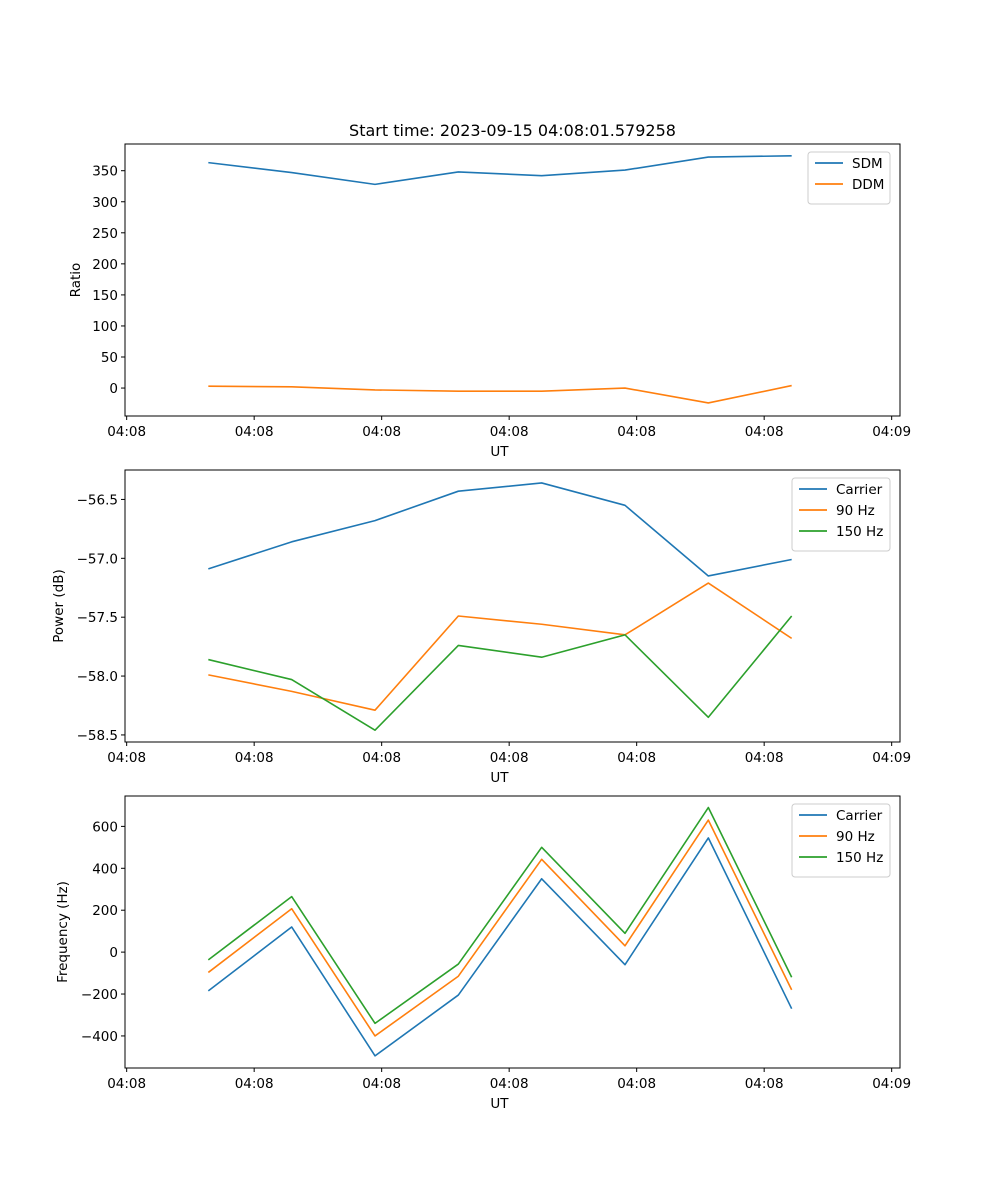 This screenshot has height=1200, width=1000. What do you see at coordinates (97, 618) in the screenshot?
I see `y-tick-label: −57.5` at bounding box center [97, 618].